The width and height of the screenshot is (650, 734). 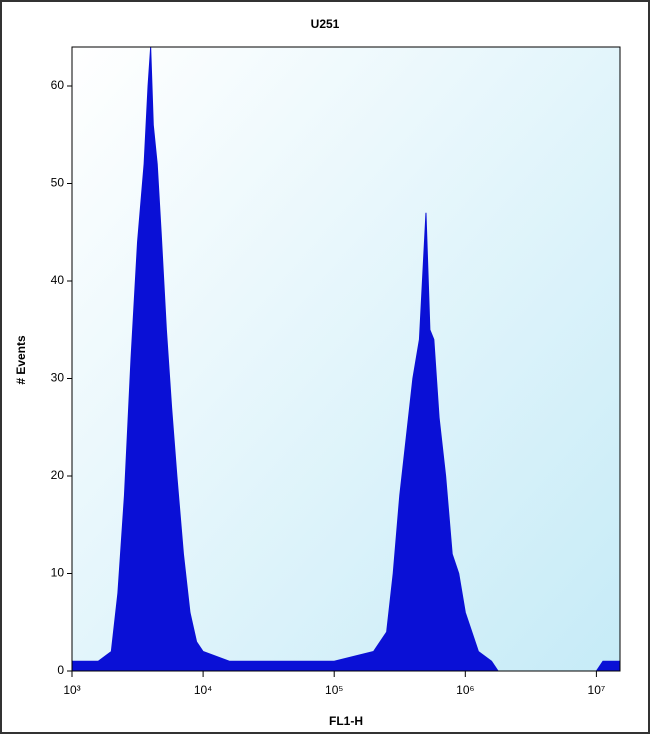 I want to click on y-tick-label: 30, so click(x=58, y=378).